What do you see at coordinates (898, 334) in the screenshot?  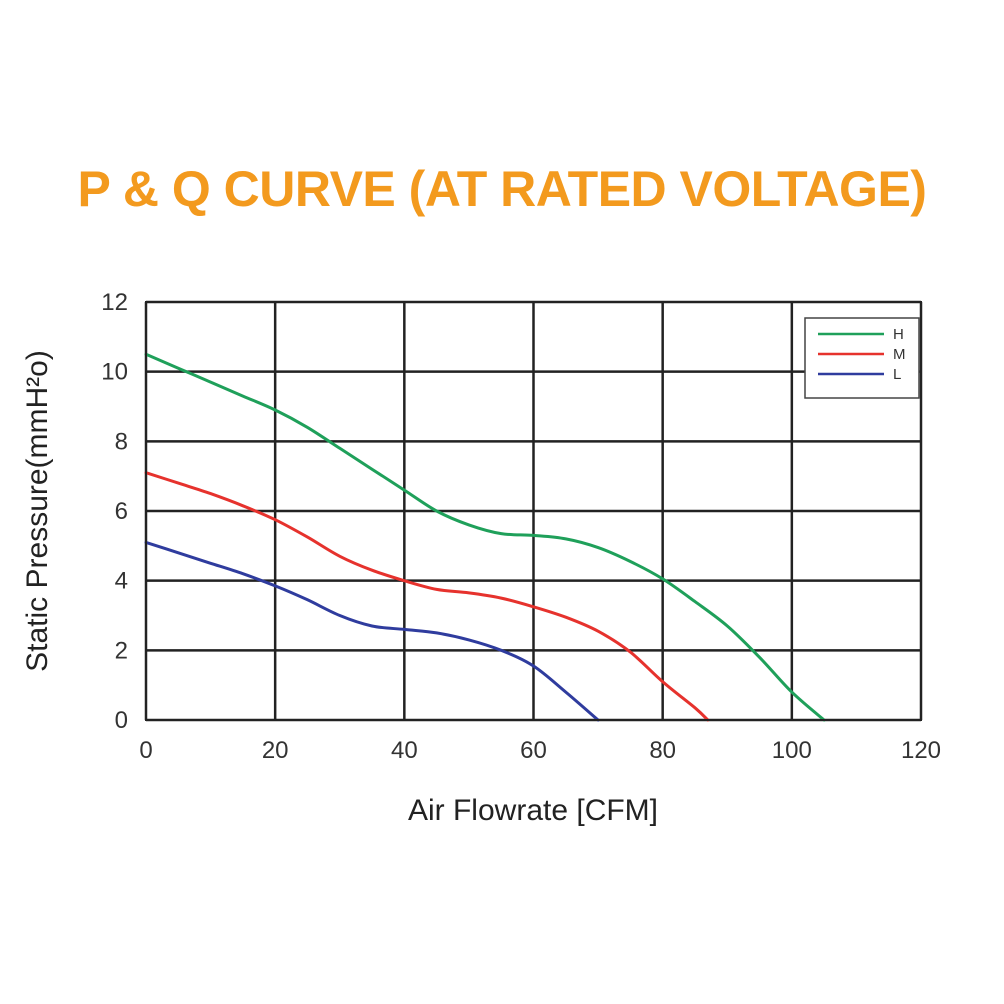 I see `legend-label-h: H` at bounding box center [898, 334].